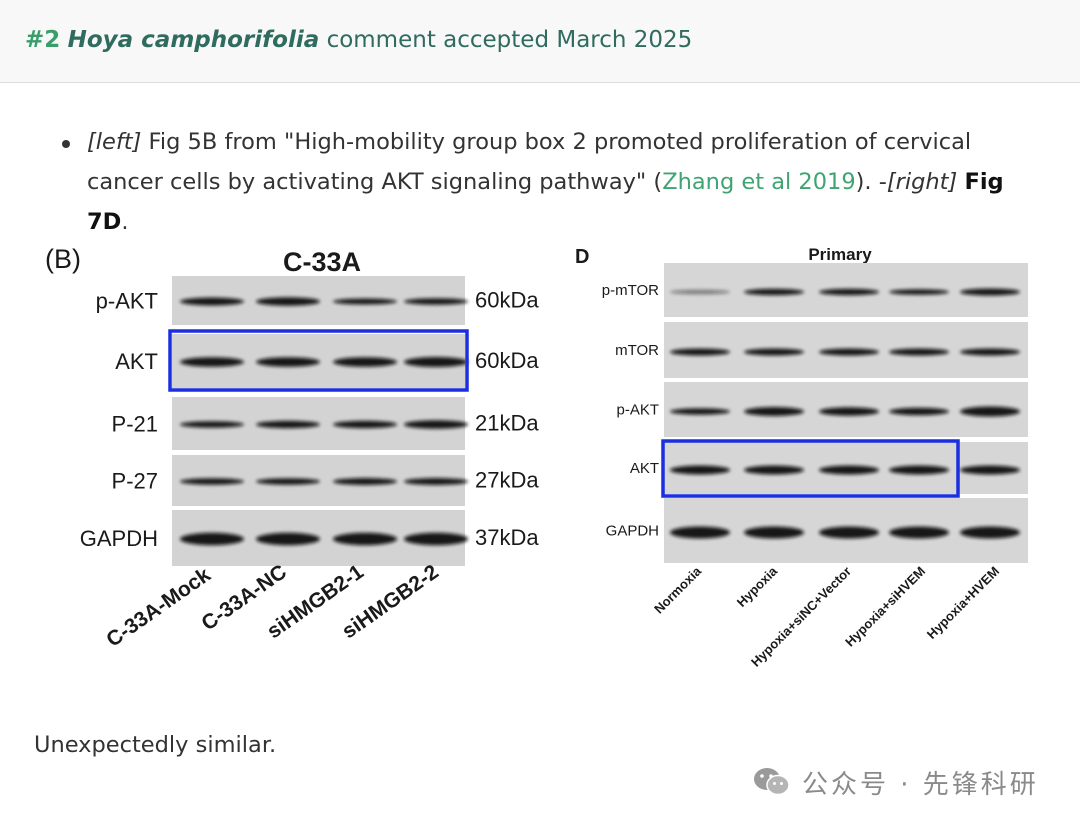 This screenshot has width=1080, height=825. Describe the element at coordinates (136, 361) in the screenshot. I see `left-row-label: AKT` at that location.